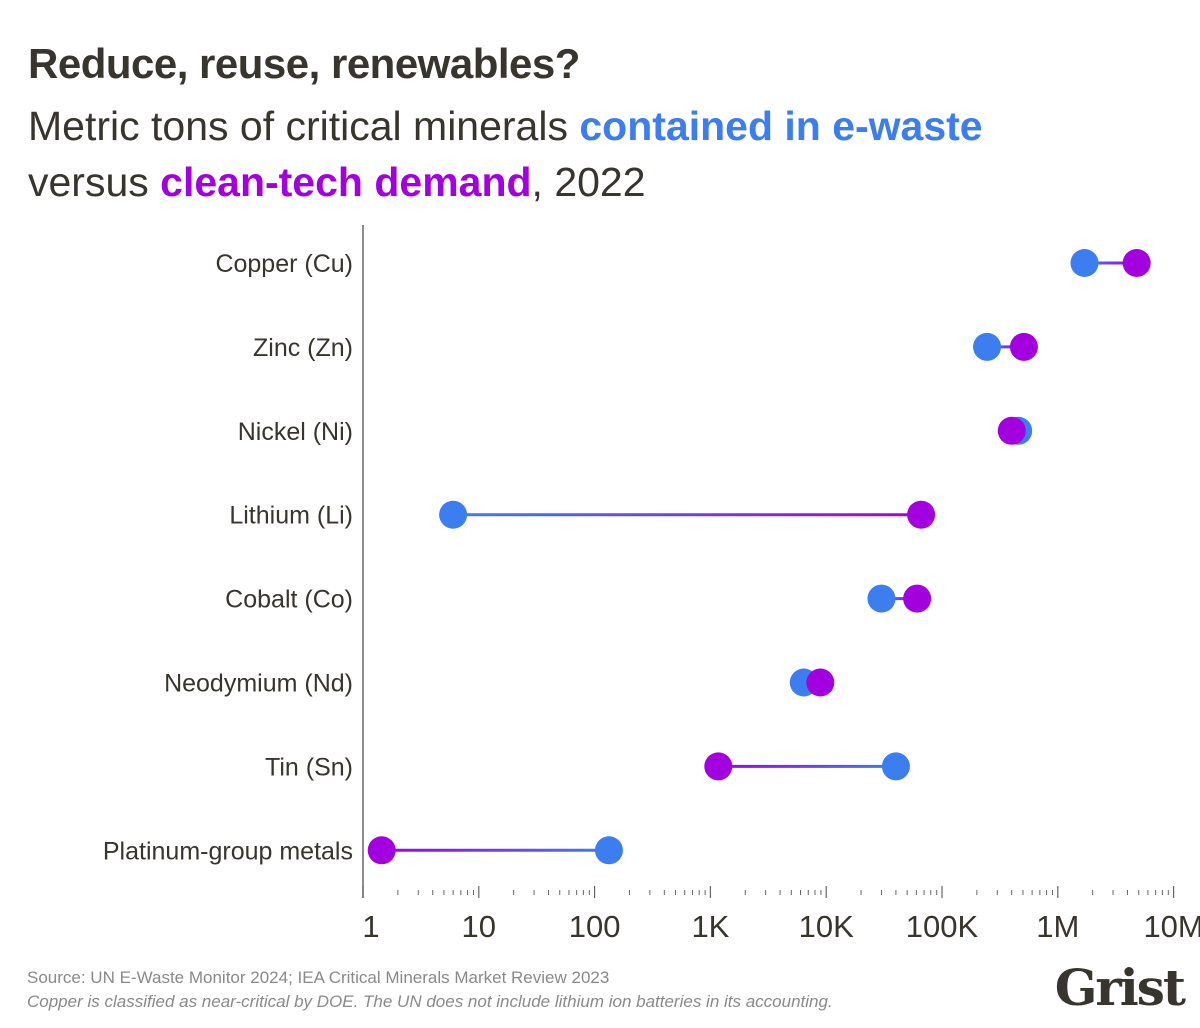 Image resolution: width=1200 pixels, height=1028 pixels. What do you see at coordinates (304, 63) in the screenshot?
I see `chart-title: Reduce, reuse, renewables?` at bounding box center [304, 63].